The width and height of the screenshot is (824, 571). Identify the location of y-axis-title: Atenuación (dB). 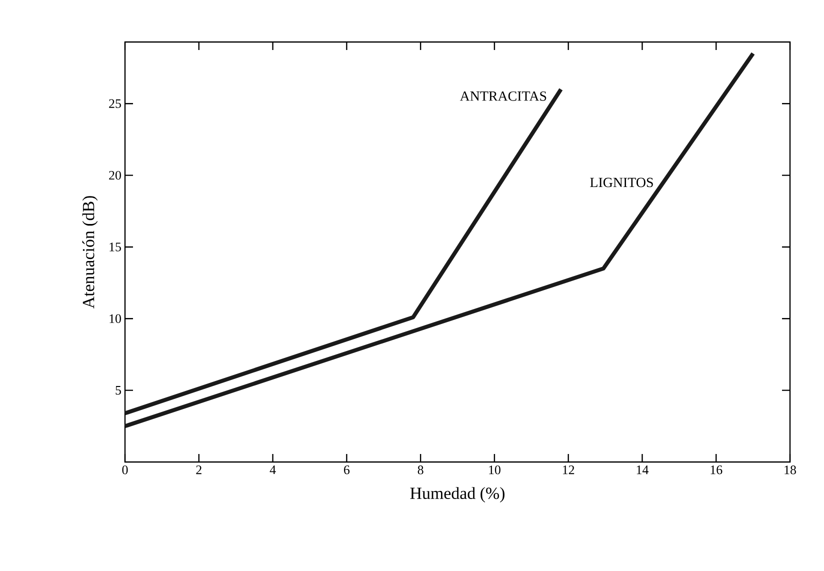
(90, 252).